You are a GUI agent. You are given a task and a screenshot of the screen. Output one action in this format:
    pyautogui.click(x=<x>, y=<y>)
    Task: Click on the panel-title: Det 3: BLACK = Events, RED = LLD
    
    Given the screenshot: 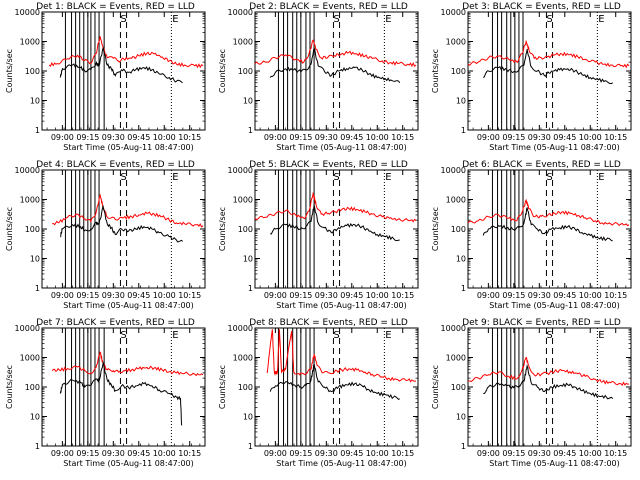 What is the action you would take?
    pyautogui.click(x=541, y=7)
    